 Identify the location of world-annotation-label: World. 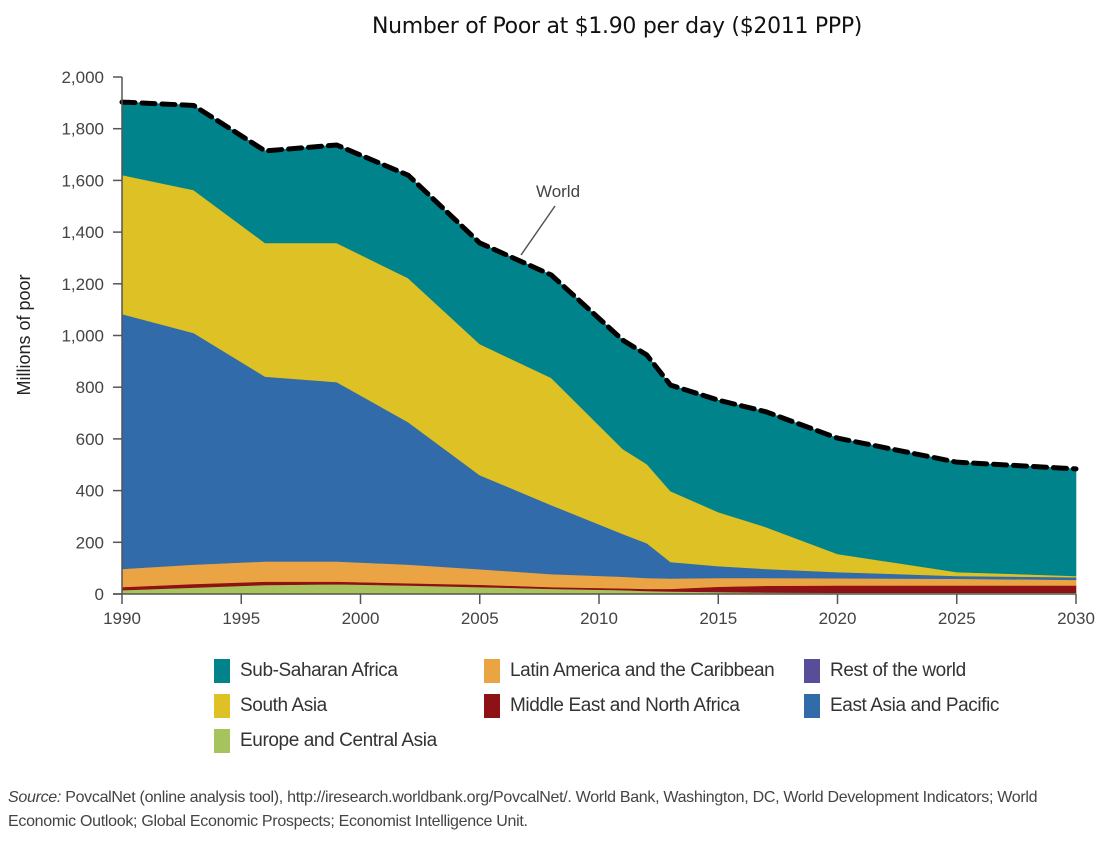
(558, 191).